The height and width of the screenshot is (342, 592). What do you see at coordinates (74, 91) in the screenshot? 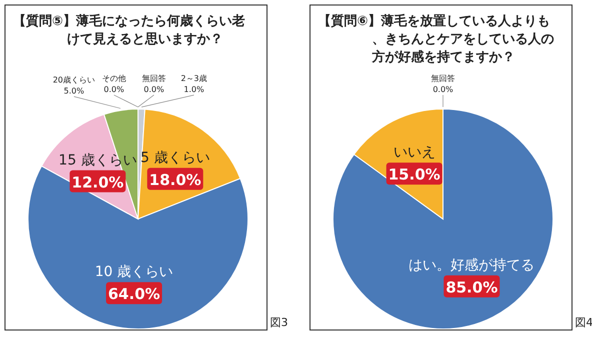
I see `data-label: 5.0%` at bounding box center [74, 91].